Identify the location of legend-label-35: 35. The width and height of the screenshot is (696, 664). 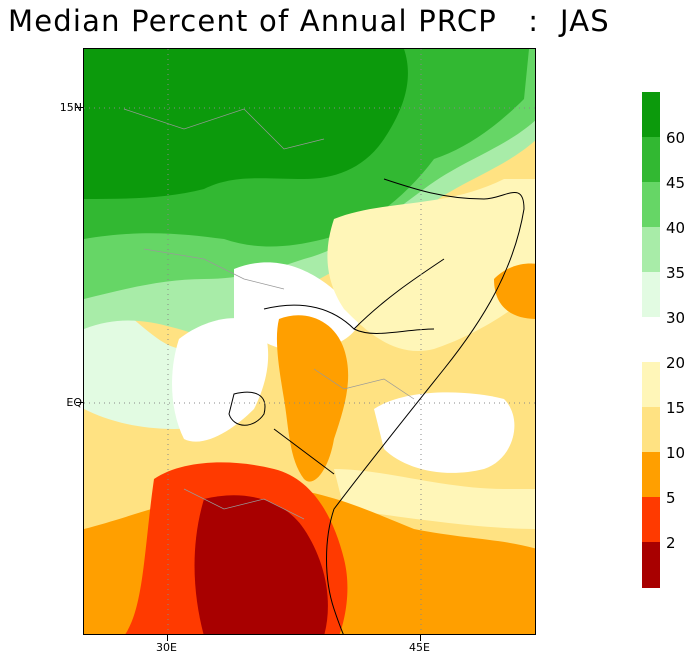
(676, 273).